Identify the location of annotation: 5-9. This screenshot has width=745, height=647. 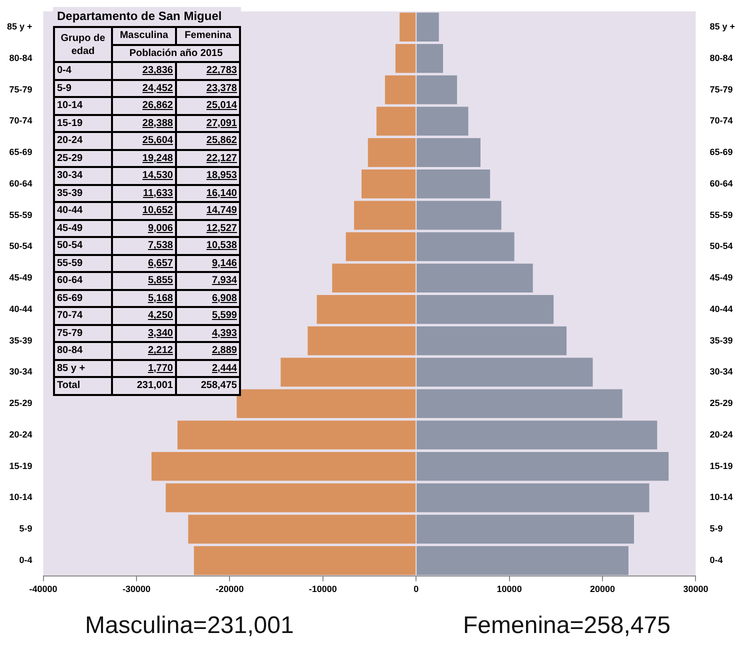
(83, 88).